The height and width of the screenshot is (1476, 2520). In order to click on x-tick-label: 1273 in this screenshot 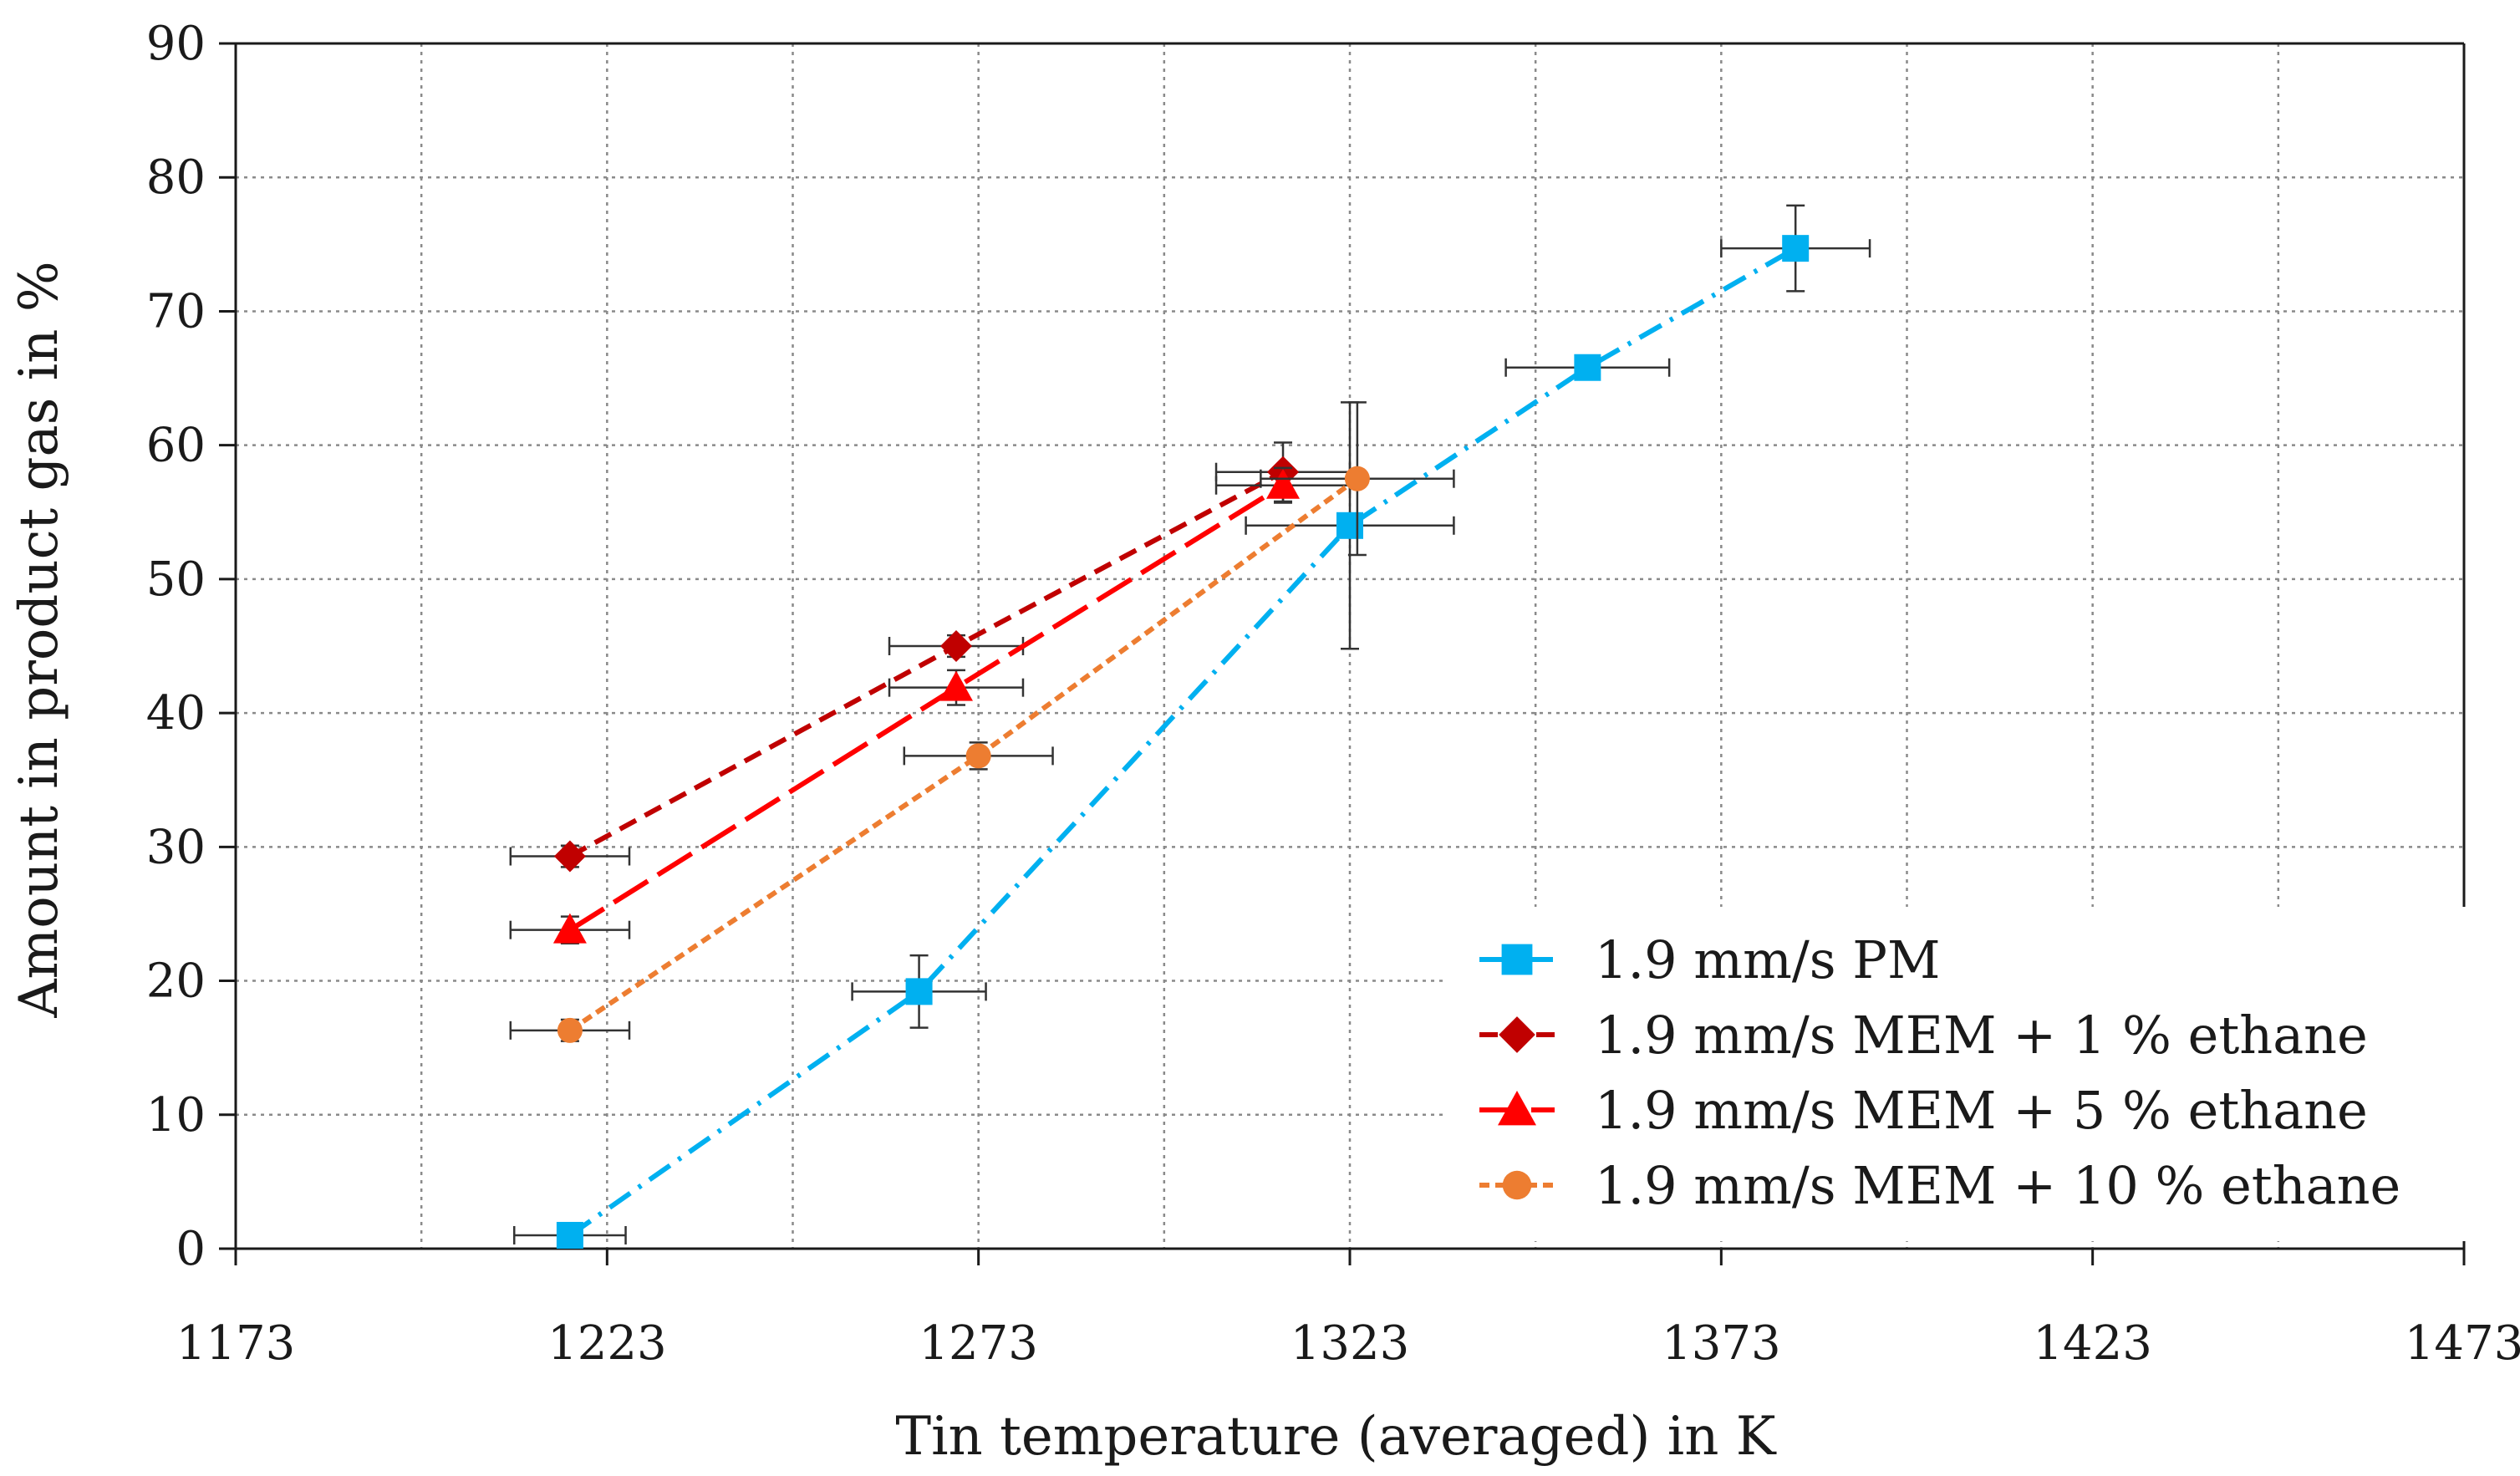, I will do `click(978, 1343)`.